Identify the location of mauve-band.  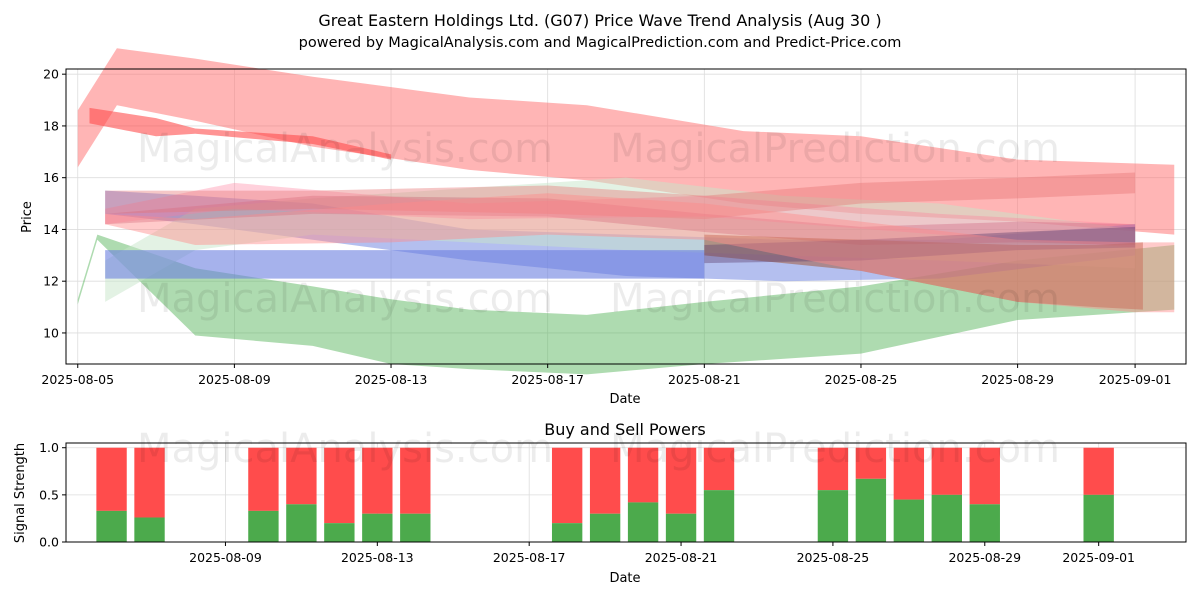
(620, 220).